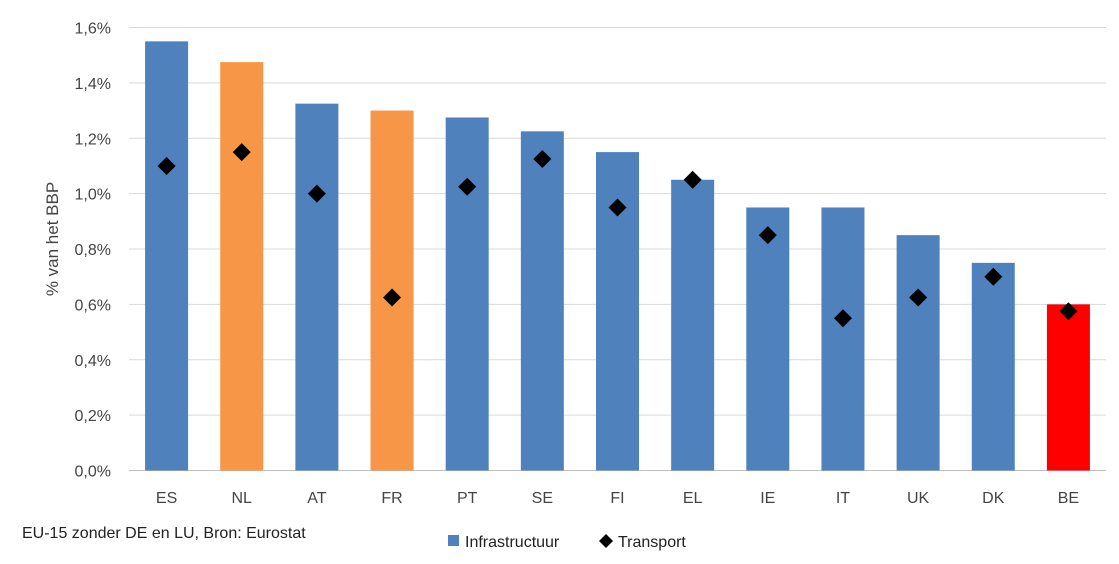 The width and height of the screenshot is (1119, 564). I want to click on marker-fr, so click(392, 297).